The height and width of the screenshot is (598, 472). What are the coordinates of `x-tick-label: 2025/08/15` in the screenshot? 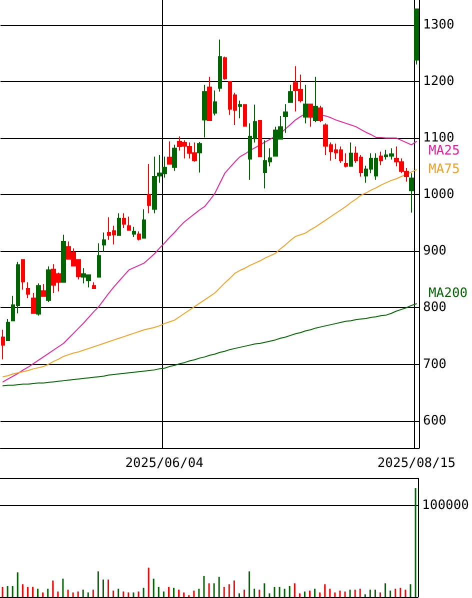 It's located at (416, 463).